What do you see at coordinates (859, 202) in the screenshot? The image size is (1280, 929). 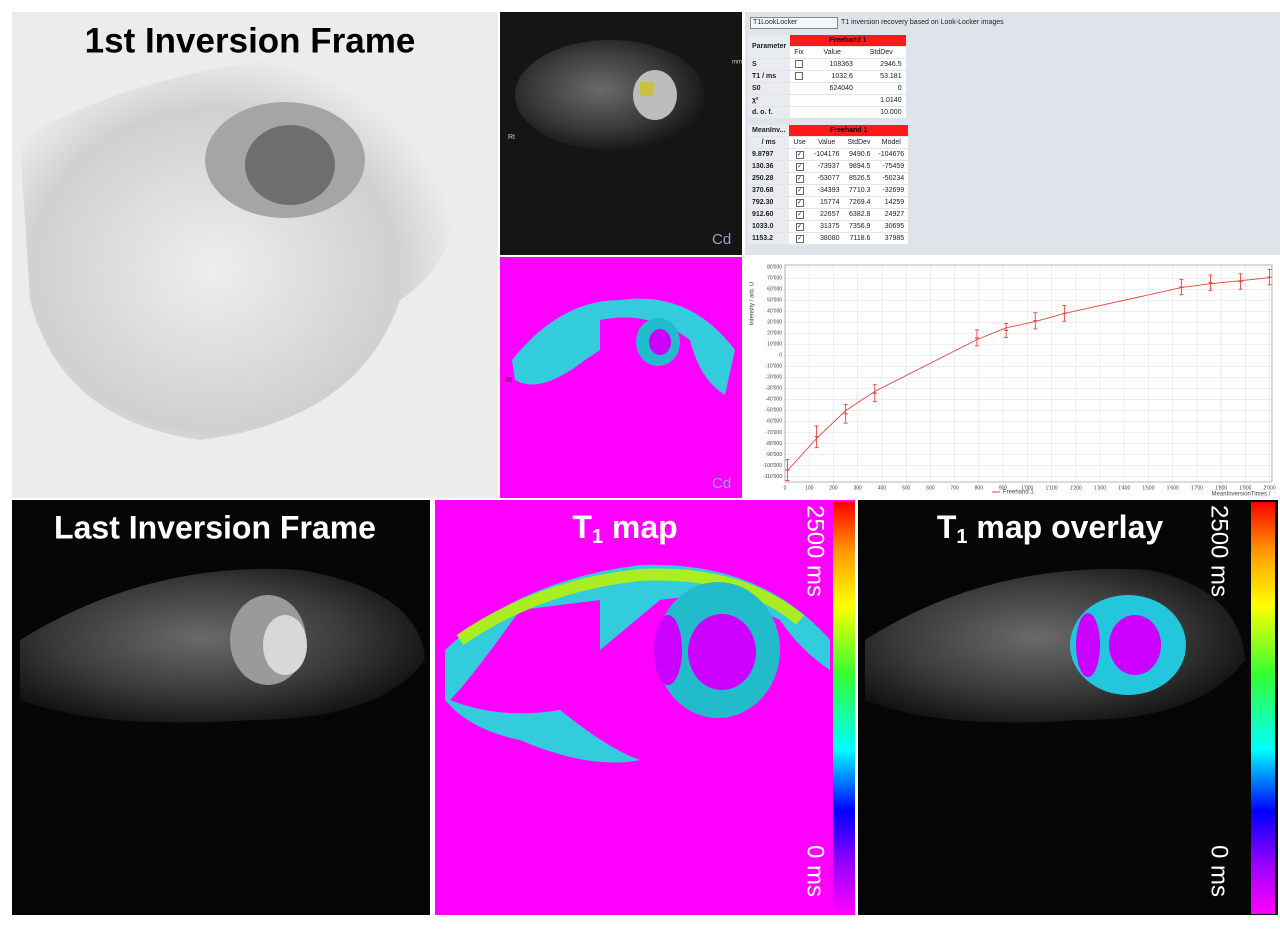 I see `cell: 7269.4` at bounding box center [859, 202].